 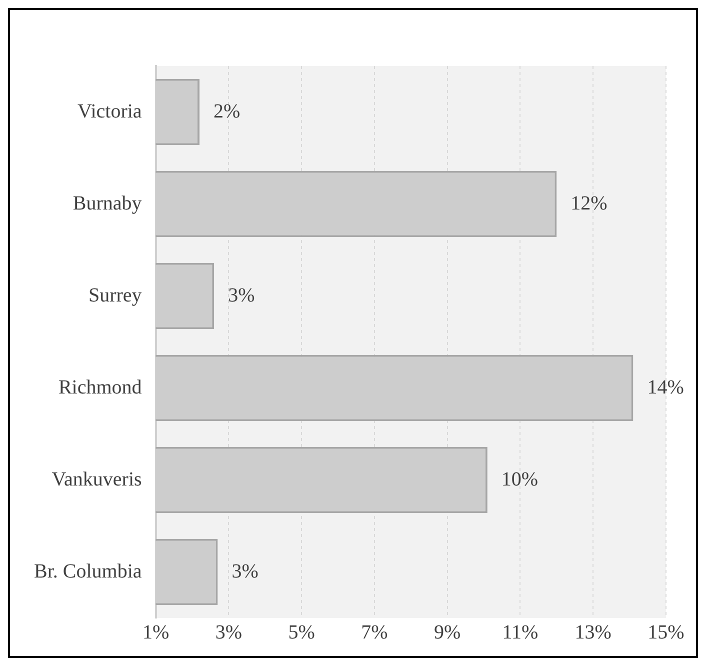 What do you see at coordinates (374, 632) in the screenshot?
I see `x-tick-label: 7%` at bounding box center [374, 632].